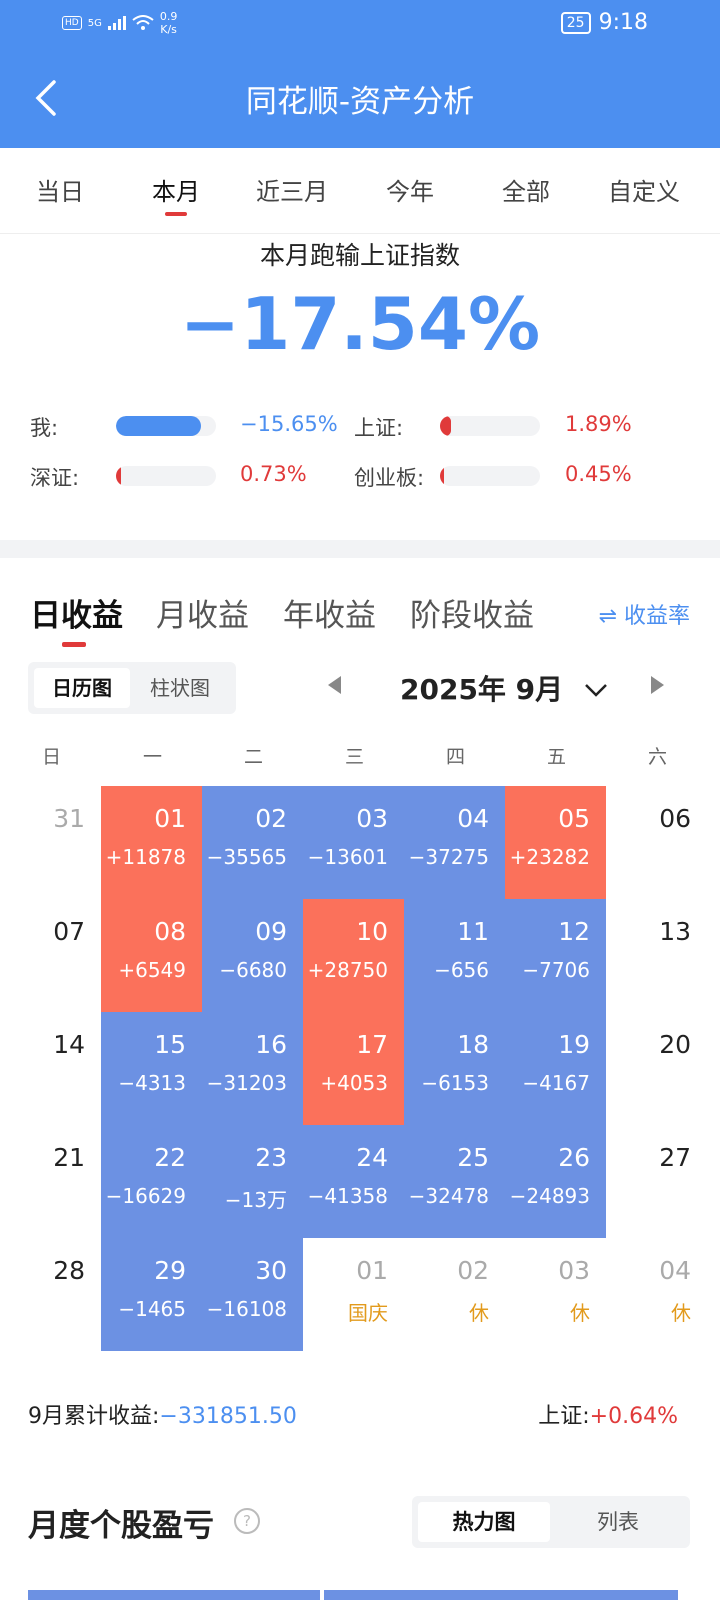 The height and width of the screenshot is (1600, 720). What do you see at coordinates (448, 1196) in the screenshot?
I see `day-value: −32478` at bounding box center [448, 1196].